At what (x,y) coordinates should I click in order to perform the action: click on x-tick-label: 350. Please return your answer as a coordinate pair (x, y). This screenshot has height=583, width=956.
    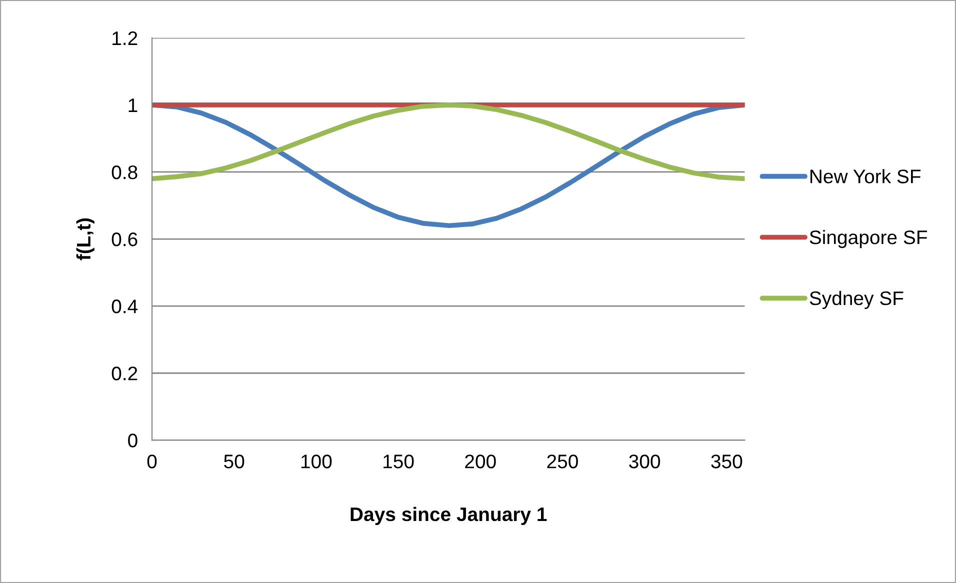
    Looking at the image, I should click on (726, 461).